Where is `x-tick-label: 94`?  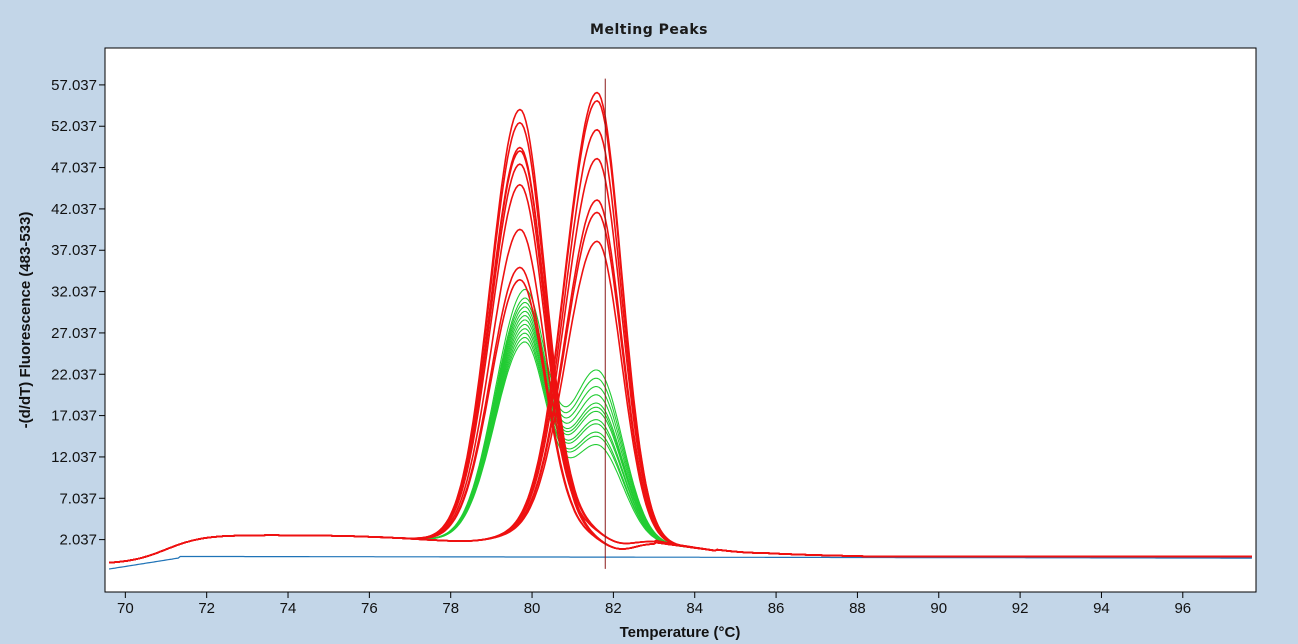 x-tick-label: 94 is located at coordinates (1101, 608).